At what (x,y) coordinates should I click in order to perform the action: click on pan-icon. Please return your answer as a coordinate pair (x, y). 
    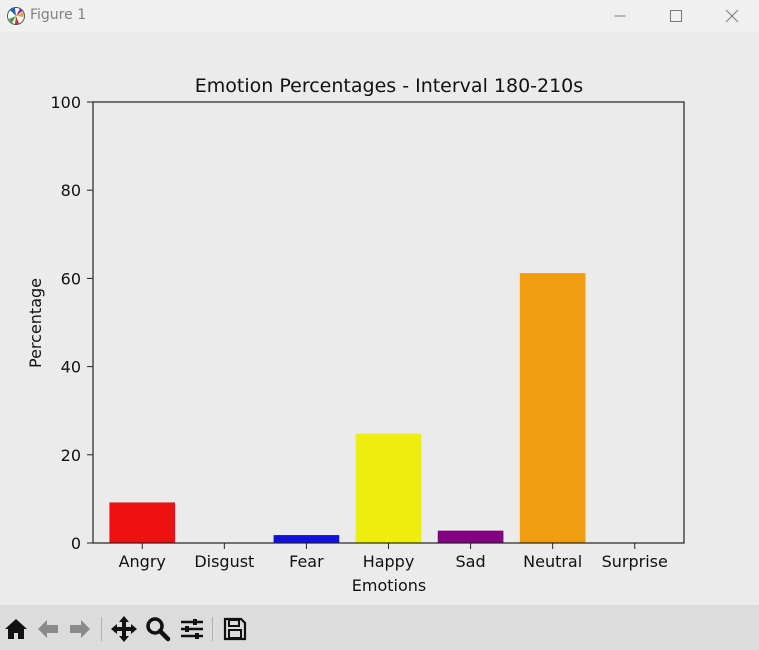
    Looking at the image, I should click on (124, 629).